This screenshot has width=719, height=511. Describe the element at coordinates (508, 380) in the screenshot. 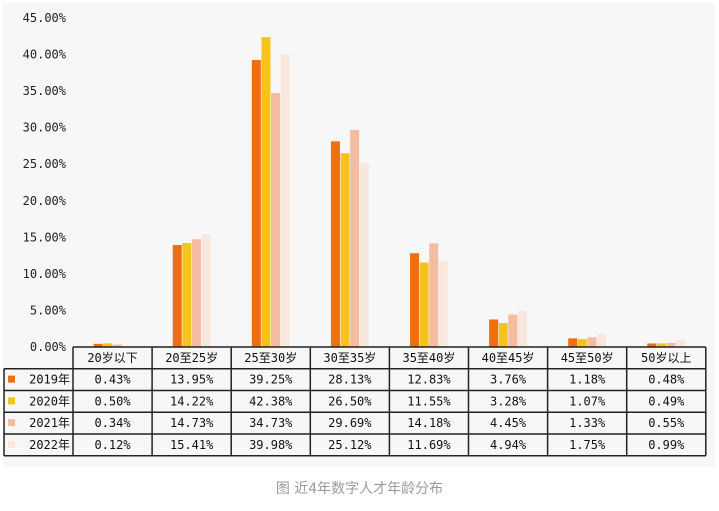

I see `data-label: 3.76%` at that location.